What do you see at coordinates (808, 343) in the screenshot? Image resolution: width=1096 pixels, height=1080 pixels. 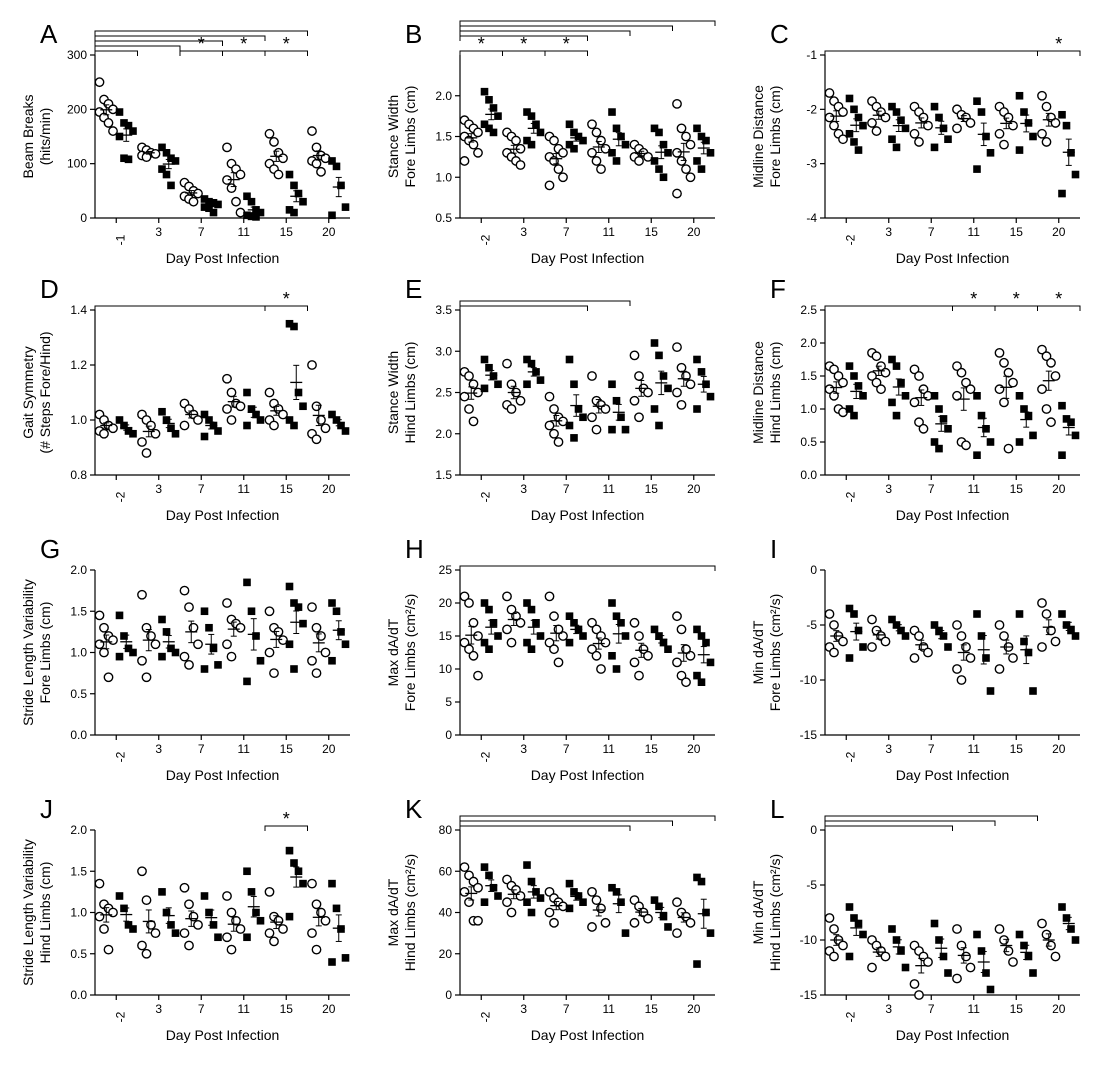 I see `y-tick-label: 2.0` at bounding box center [808, 343].